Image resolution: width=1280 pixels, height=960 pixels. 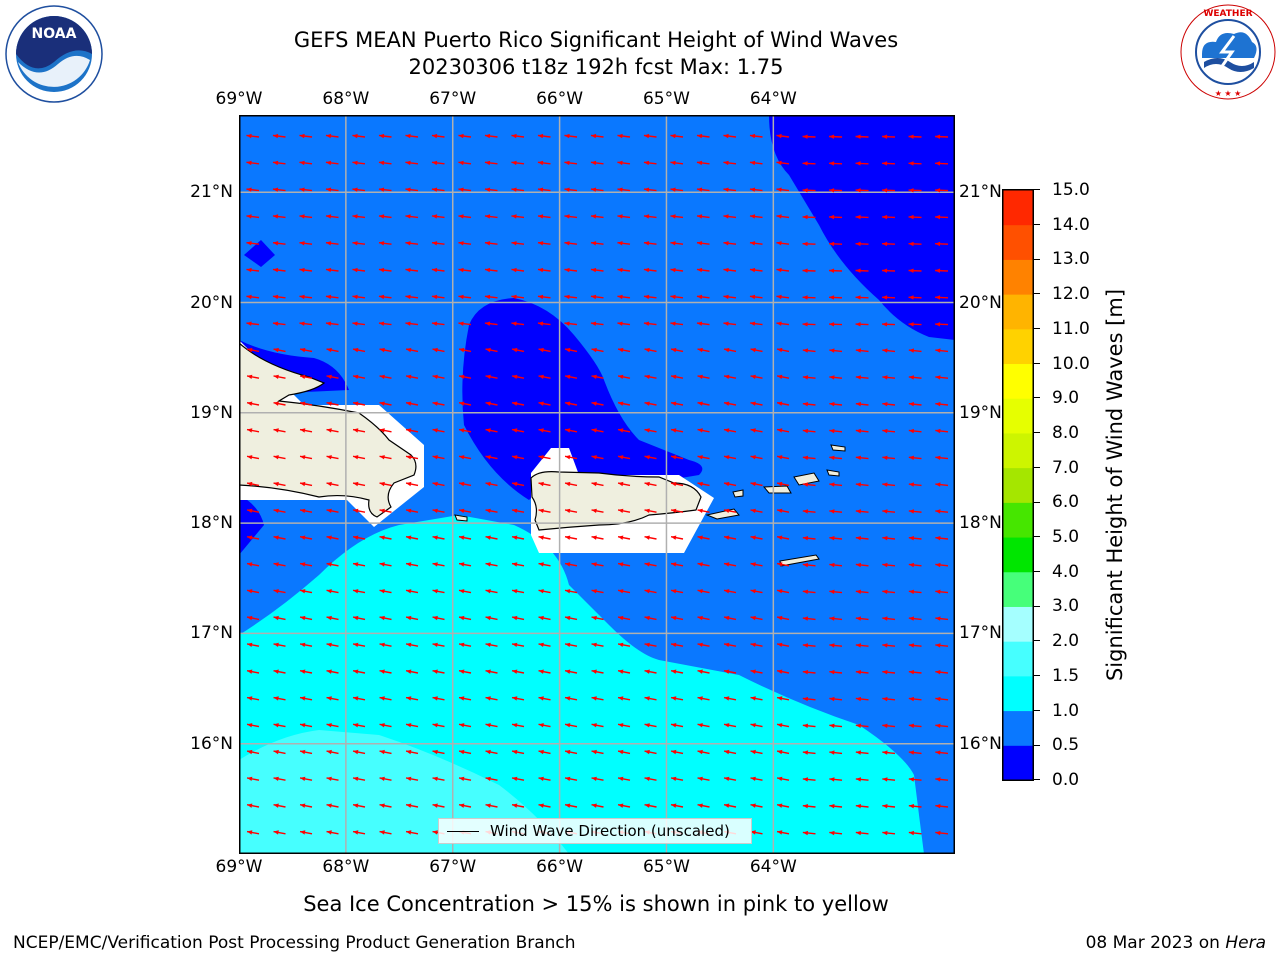 I want to click on land-virgin-islands, so click(x=806, y=479).